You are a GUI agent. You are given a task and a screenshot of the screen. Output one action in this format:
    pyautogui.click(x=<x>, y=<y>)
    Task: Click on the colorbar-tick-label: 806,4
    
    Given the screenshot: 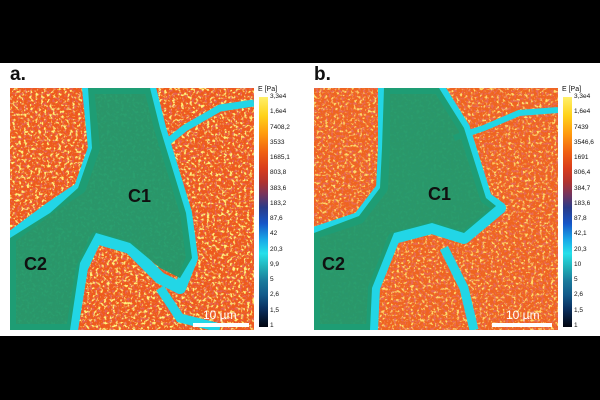 What is the action you would take?
    pyautogui.click(x=582, y=173)
    